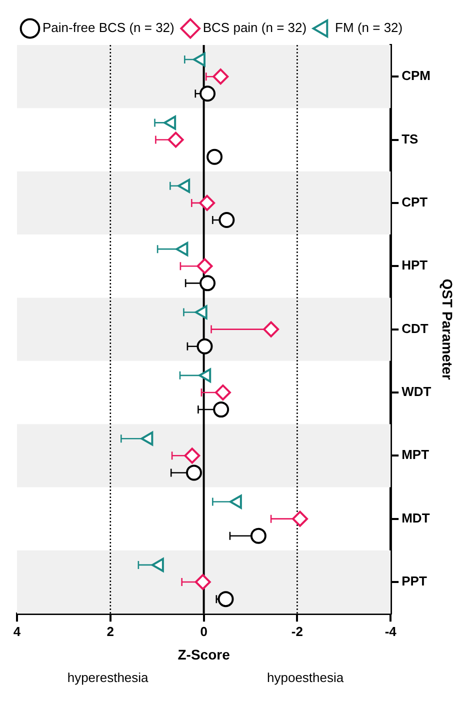  Describe the element at coordinates (415, 328) in the screenshot. I see `y-tick-label: CDT` at that location.